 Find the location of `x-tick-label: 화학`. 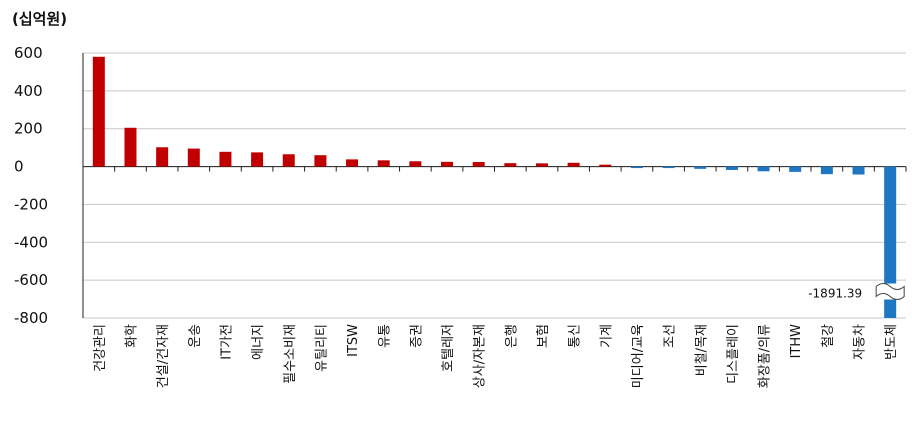

x-tick-label: 화학 is located at coordinates (131, 336).